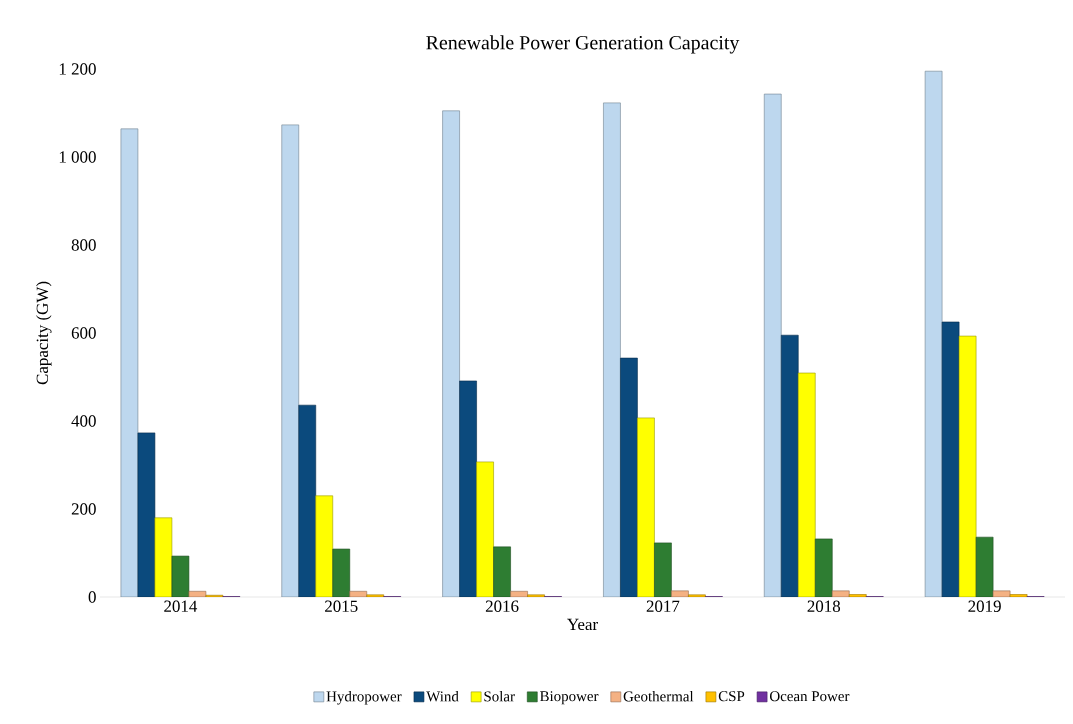  Describe the element at coordinates (77, 157) in the screenshot. I see `y-tick-label: 1 000` at that location.